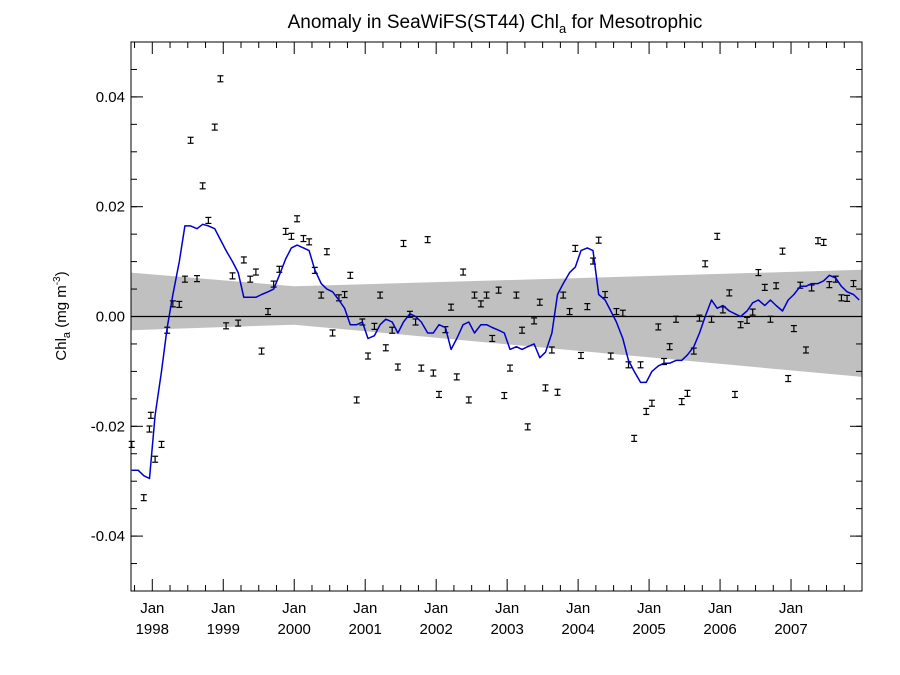 This screenshot has height=675, width=900. What do you see at coordinates (110, 207) in the screenshot?
I see `y-tick-label: 0.02` at bounding box center [110, 207].